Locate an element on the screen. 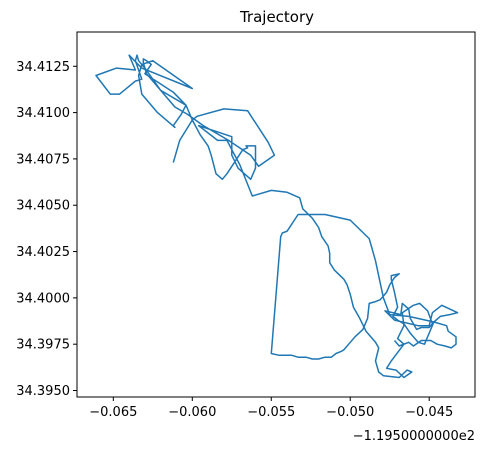 Image resolution: width=487 pixels, height=451 pixels. y-tick-label: 34.3975 is located at coordinates (43, 345).